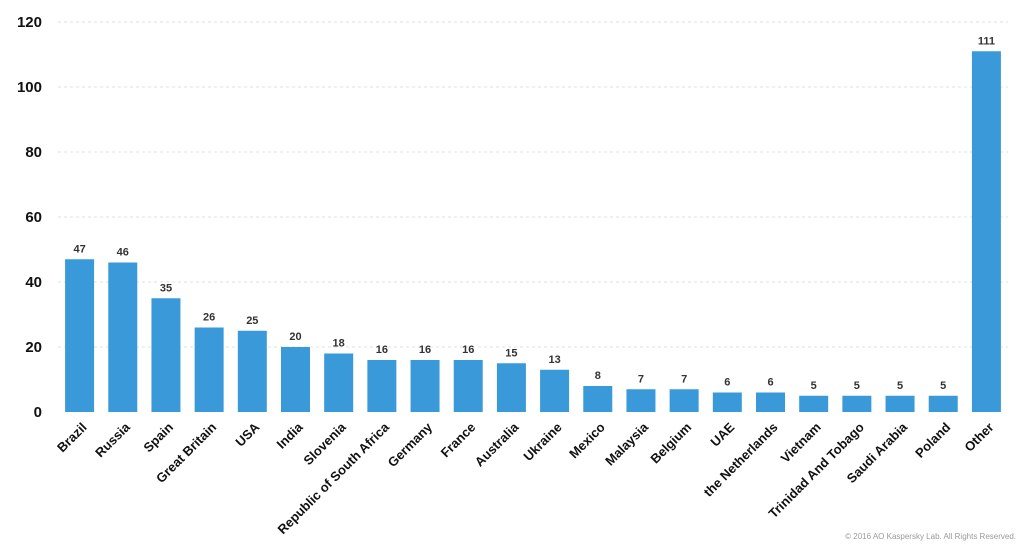 Image resolution: width=1024 pixels, height=547 pixels. What do you see at coordinates (33, 217) in the screenshot?
I see `y-tick-label: 60` at bounding box center [33, 217].